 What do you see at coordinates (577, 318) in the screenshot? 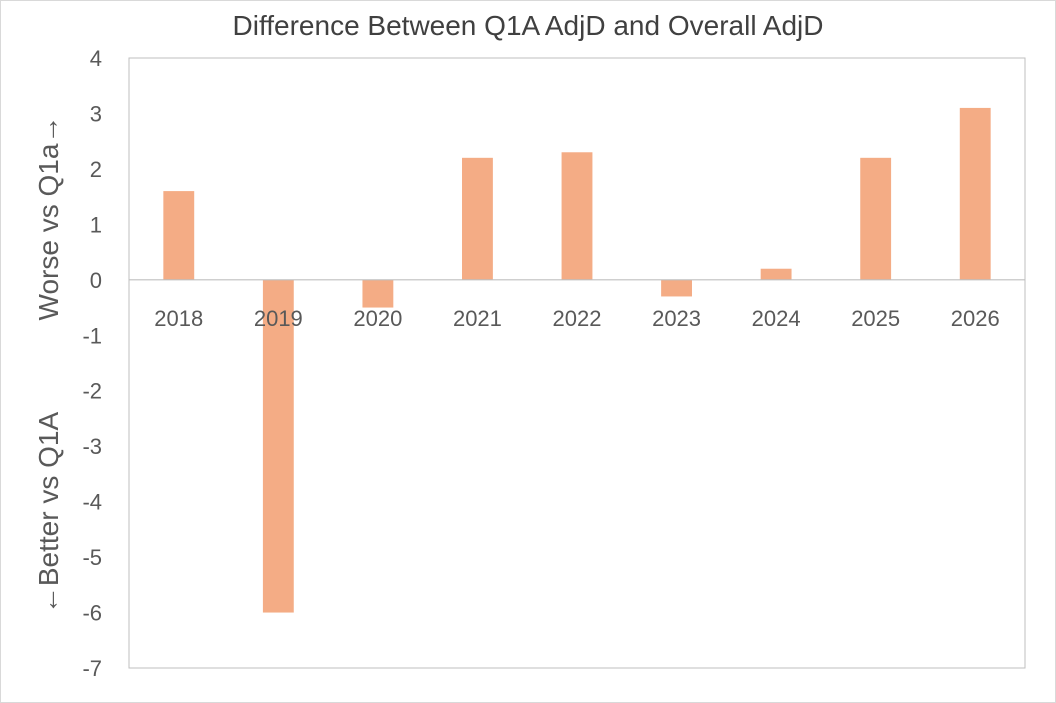
I see `x-tick-label-2022: 2022` at bounding box center [577, 318].